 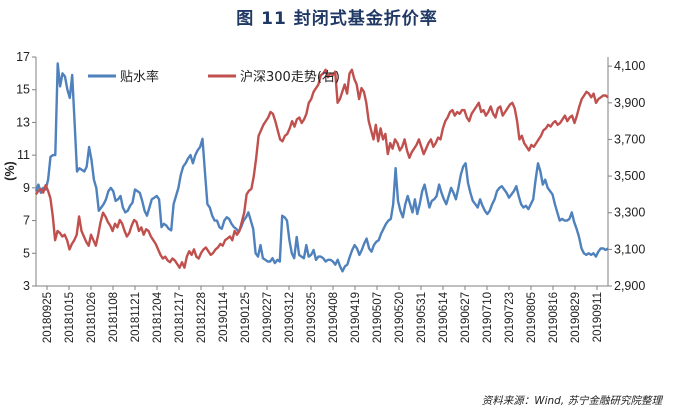 What do you see at coordinates (224, 316) in the screenshot?
I see `x-tick-label: 20190114` at bounding box center [224, 316].